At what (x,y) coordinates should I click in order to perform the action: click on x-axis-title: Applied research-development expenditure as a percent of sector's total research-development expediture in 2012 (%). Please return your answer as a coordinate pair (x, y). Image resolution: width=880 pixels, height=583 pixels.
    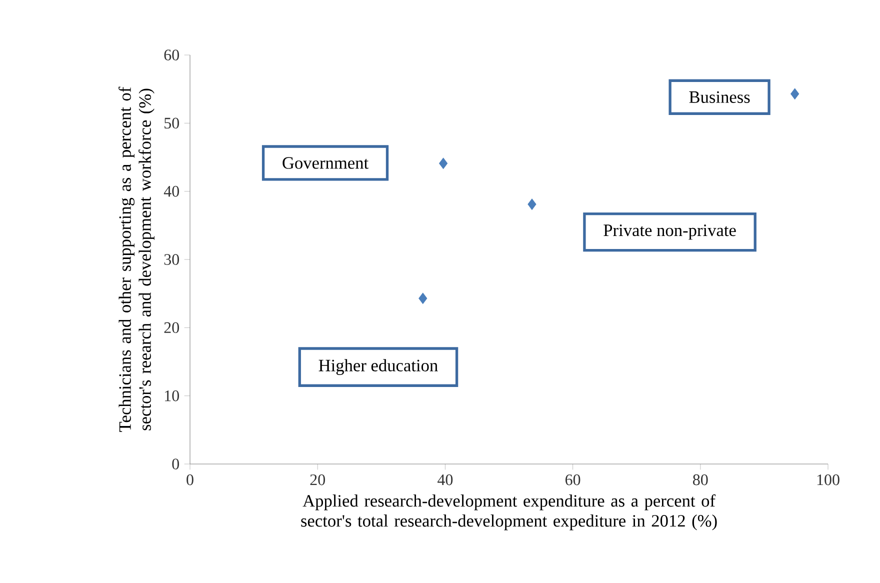
    Looking at the image, I should click on (509, 512).